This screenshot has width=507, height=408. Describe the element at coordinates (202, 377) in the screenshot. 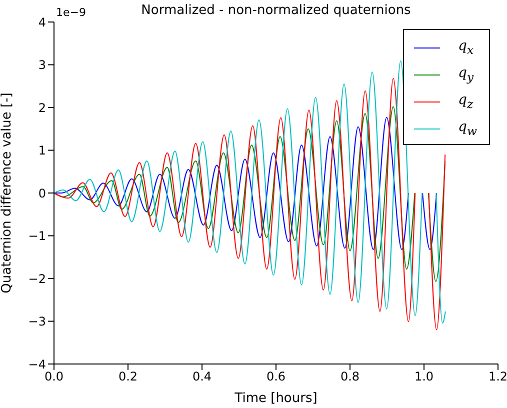

I see `x-tick-label: 0.4` at that location.